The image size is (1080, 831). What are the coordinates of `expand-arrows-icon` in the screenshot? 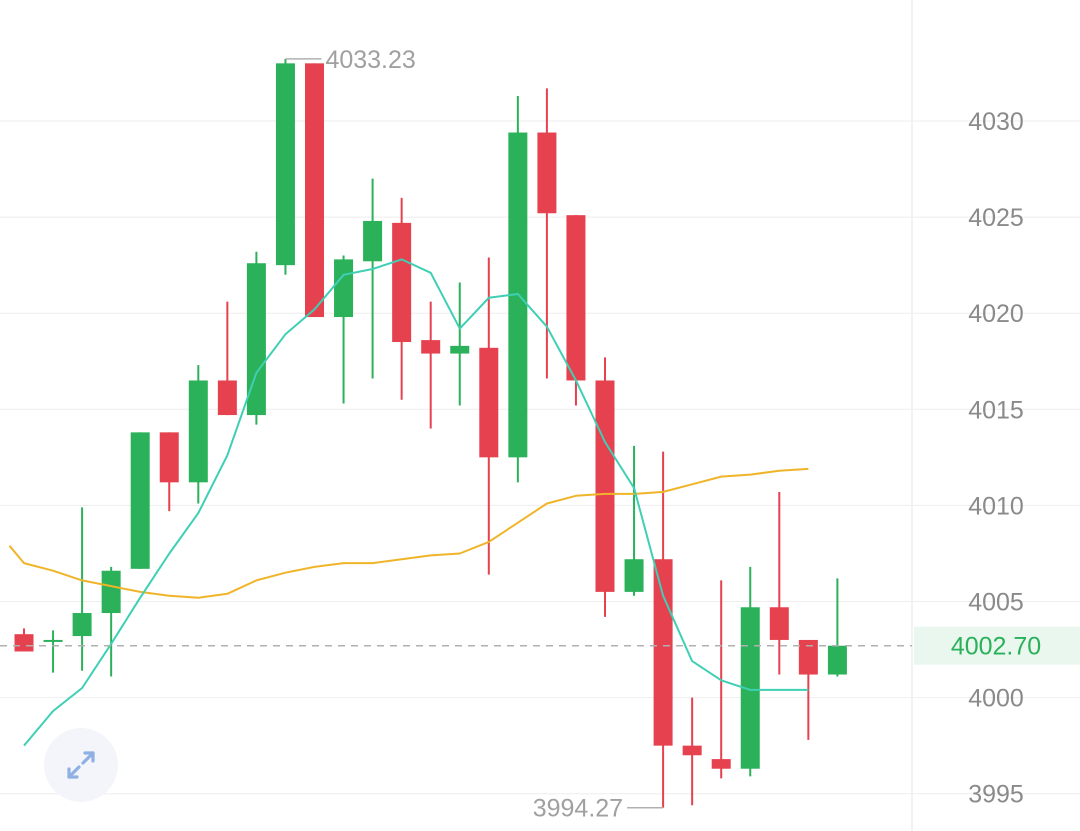 It's located at (81, 765).